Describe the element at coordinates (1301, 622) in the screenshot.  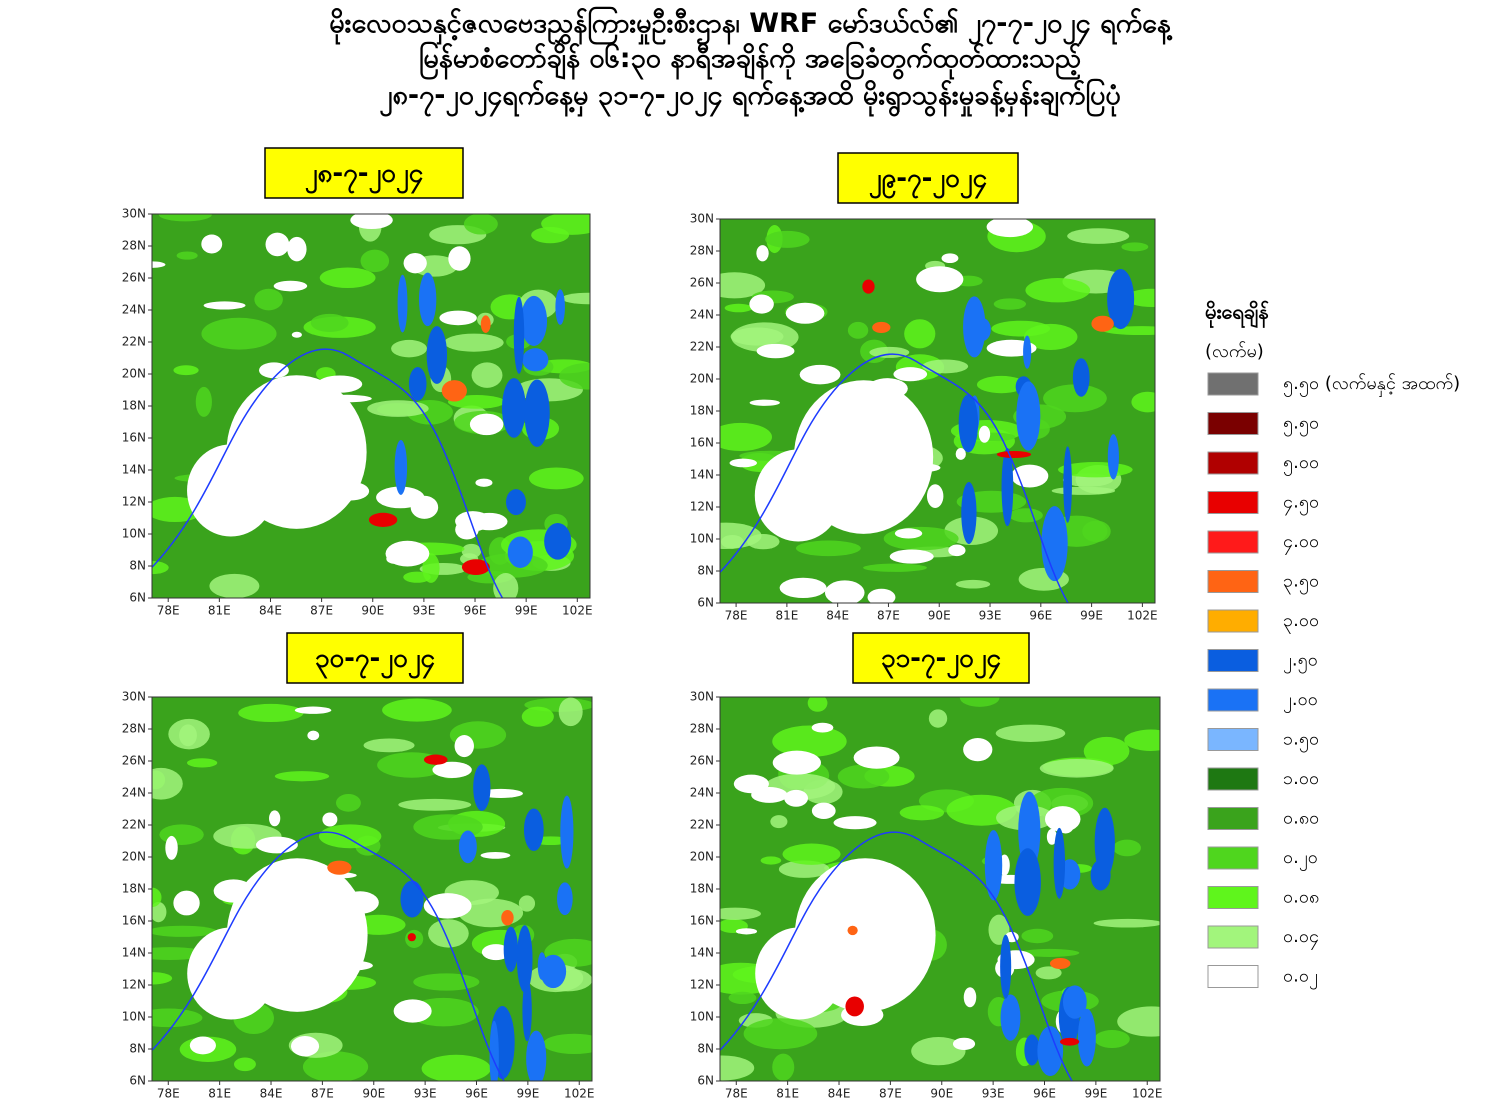
I see `legend-label: ၃.၀၀` at that location.